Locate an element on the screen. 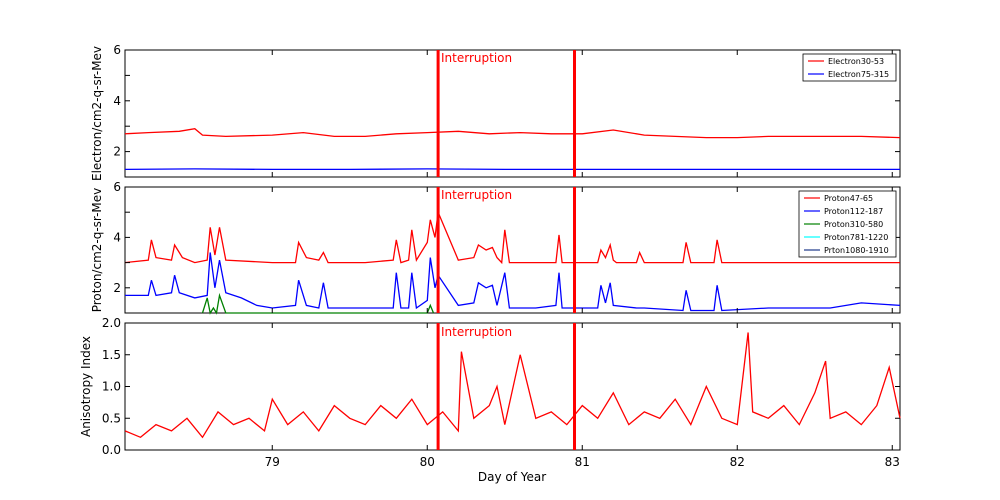 The height and width of the screenshot is (500, 1000). anisotropy-ytick-label-1-5: 1.5 is located at coordinates (111, 355).